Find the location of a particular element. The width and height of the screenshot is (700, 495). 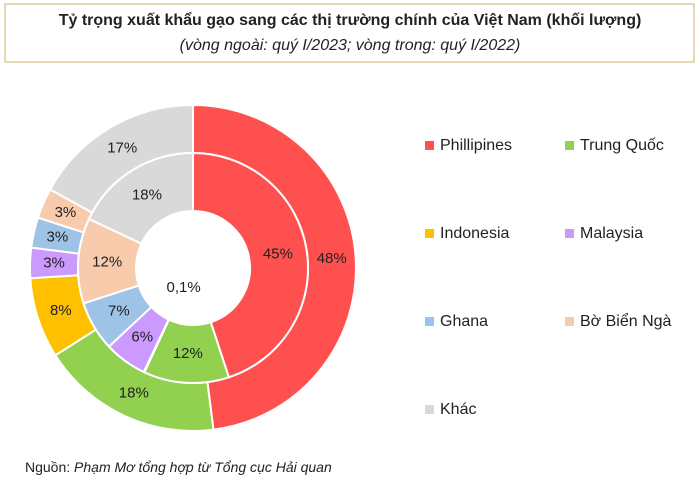

legend-label: Malaysia is located at coordinates (611, 233).